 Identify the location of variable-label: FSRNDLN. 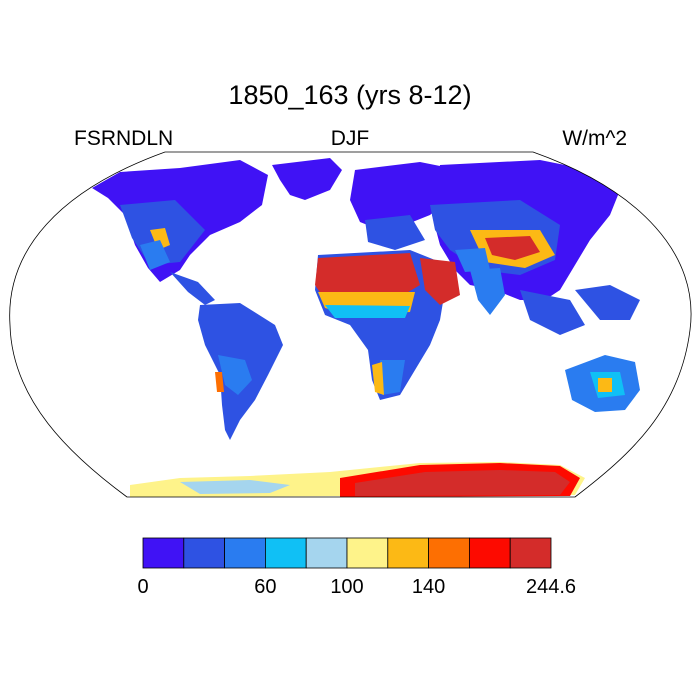
(124, 138).